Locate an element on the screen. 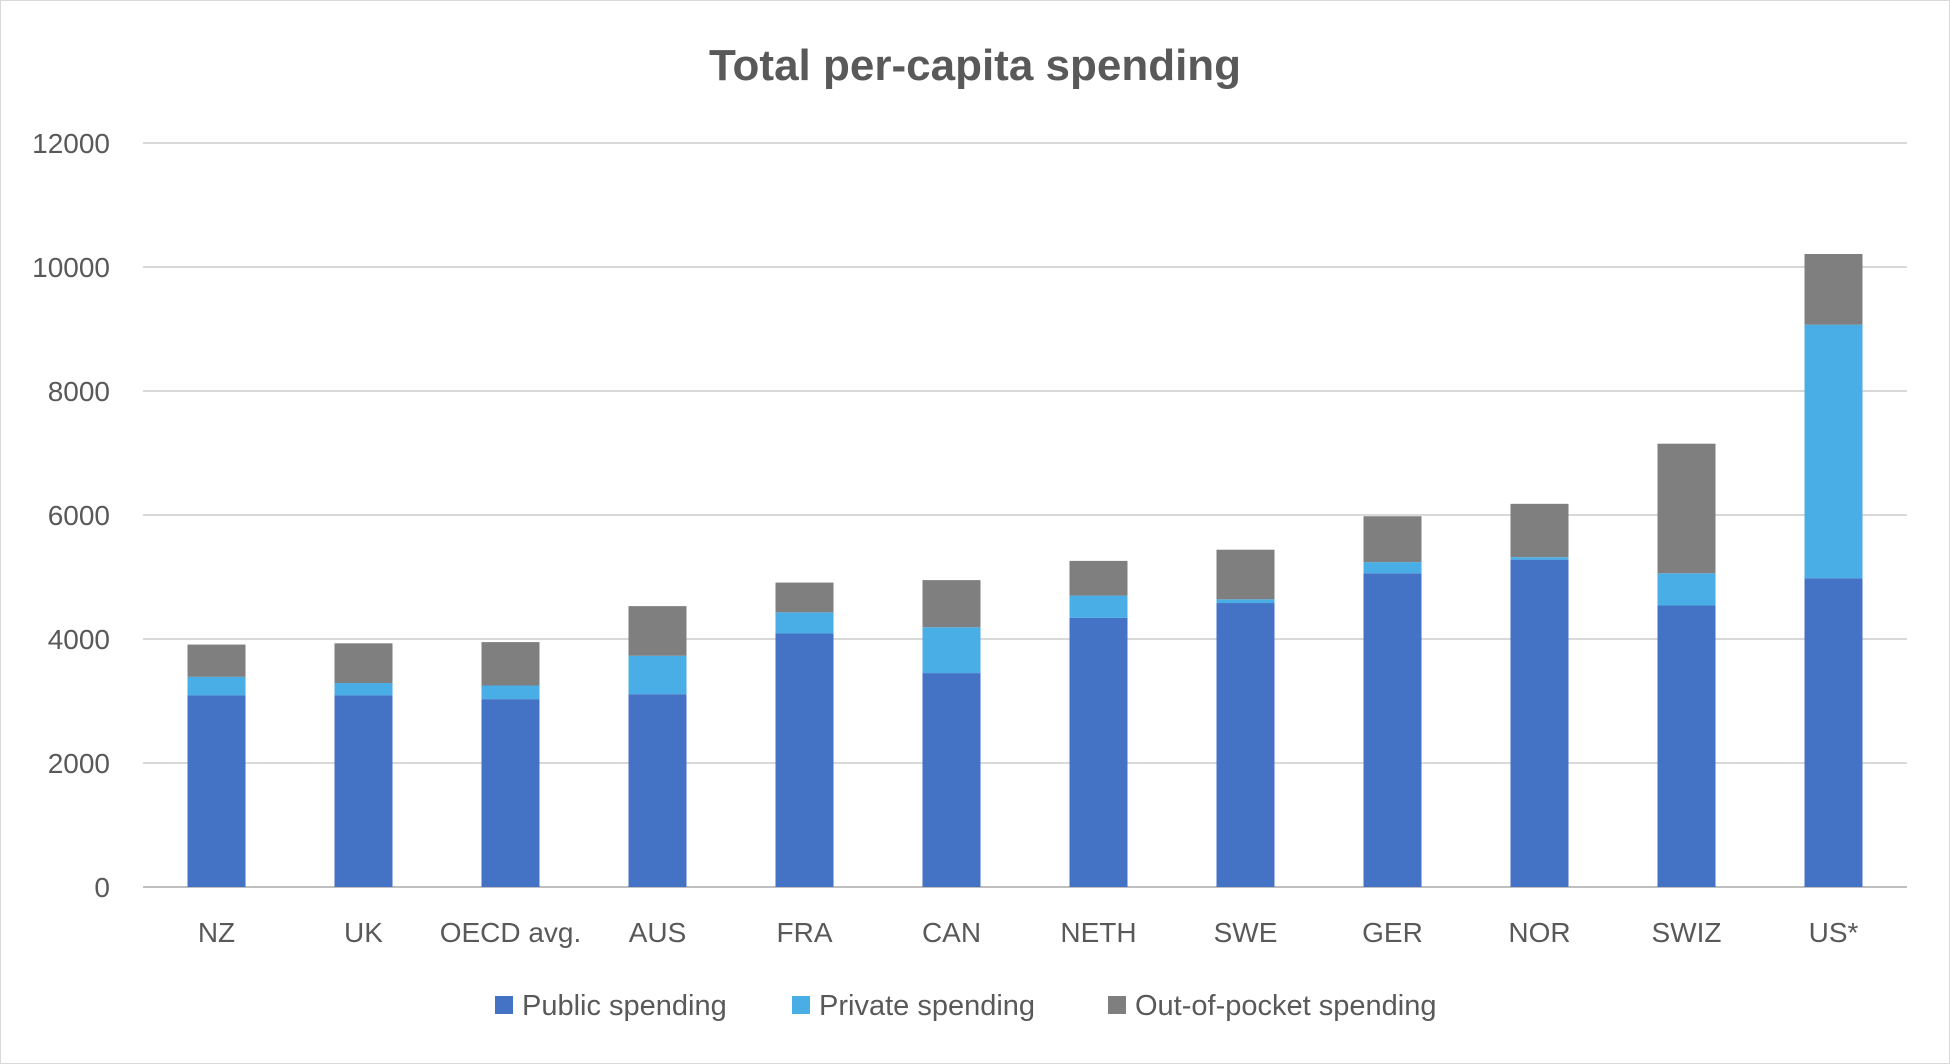 This screenshot has height=1064, width=1950. x-tick-label: AUS is located at coordinates (658, 932).